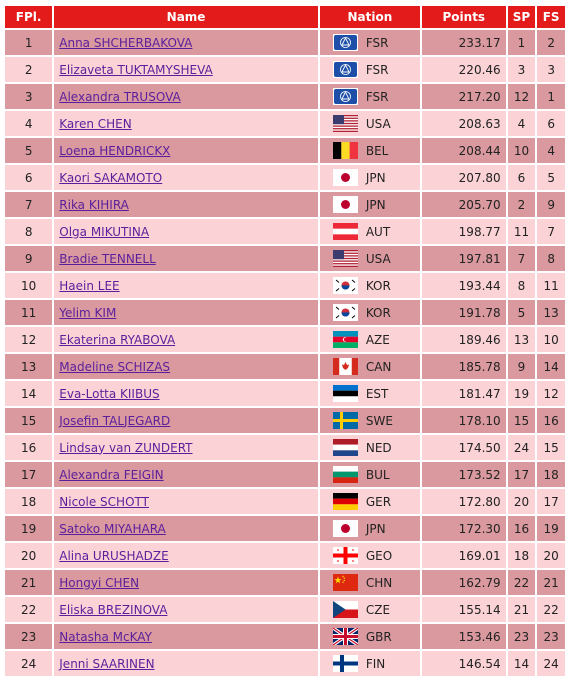 Image resolution: width=567 pixels, height=678 pixels. Describe the element at coordinates (551, 123) in the screenshot. I see `fs-cell: 6` at that location.